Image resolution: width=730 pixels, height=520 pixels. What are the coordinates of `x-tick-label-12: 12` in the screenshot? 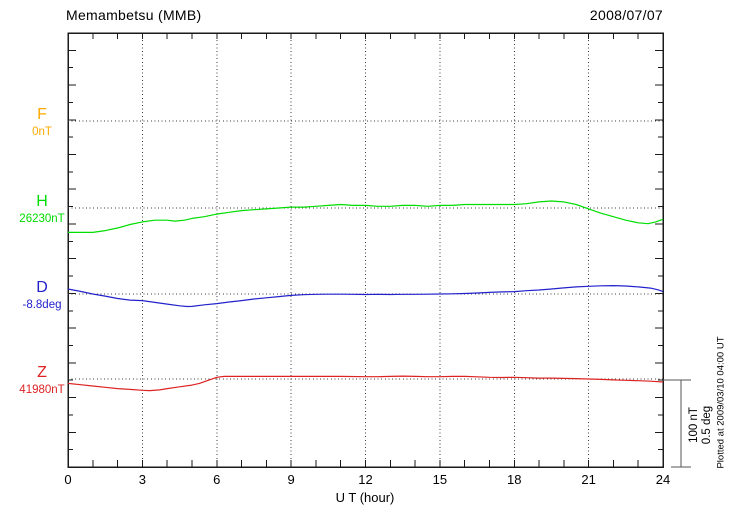 It's located at (365, 479).